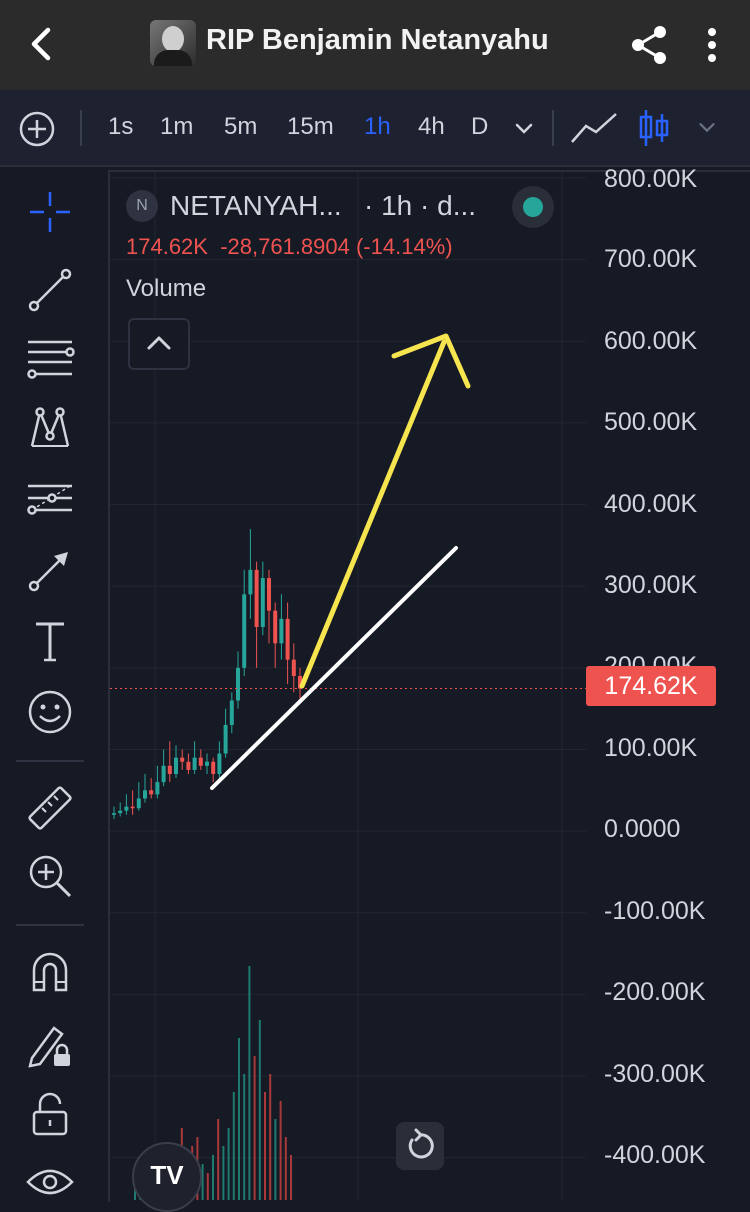  Describe the element at coordinates (50, 290) in the screenshot. I see `trend-line-icon` at that location.